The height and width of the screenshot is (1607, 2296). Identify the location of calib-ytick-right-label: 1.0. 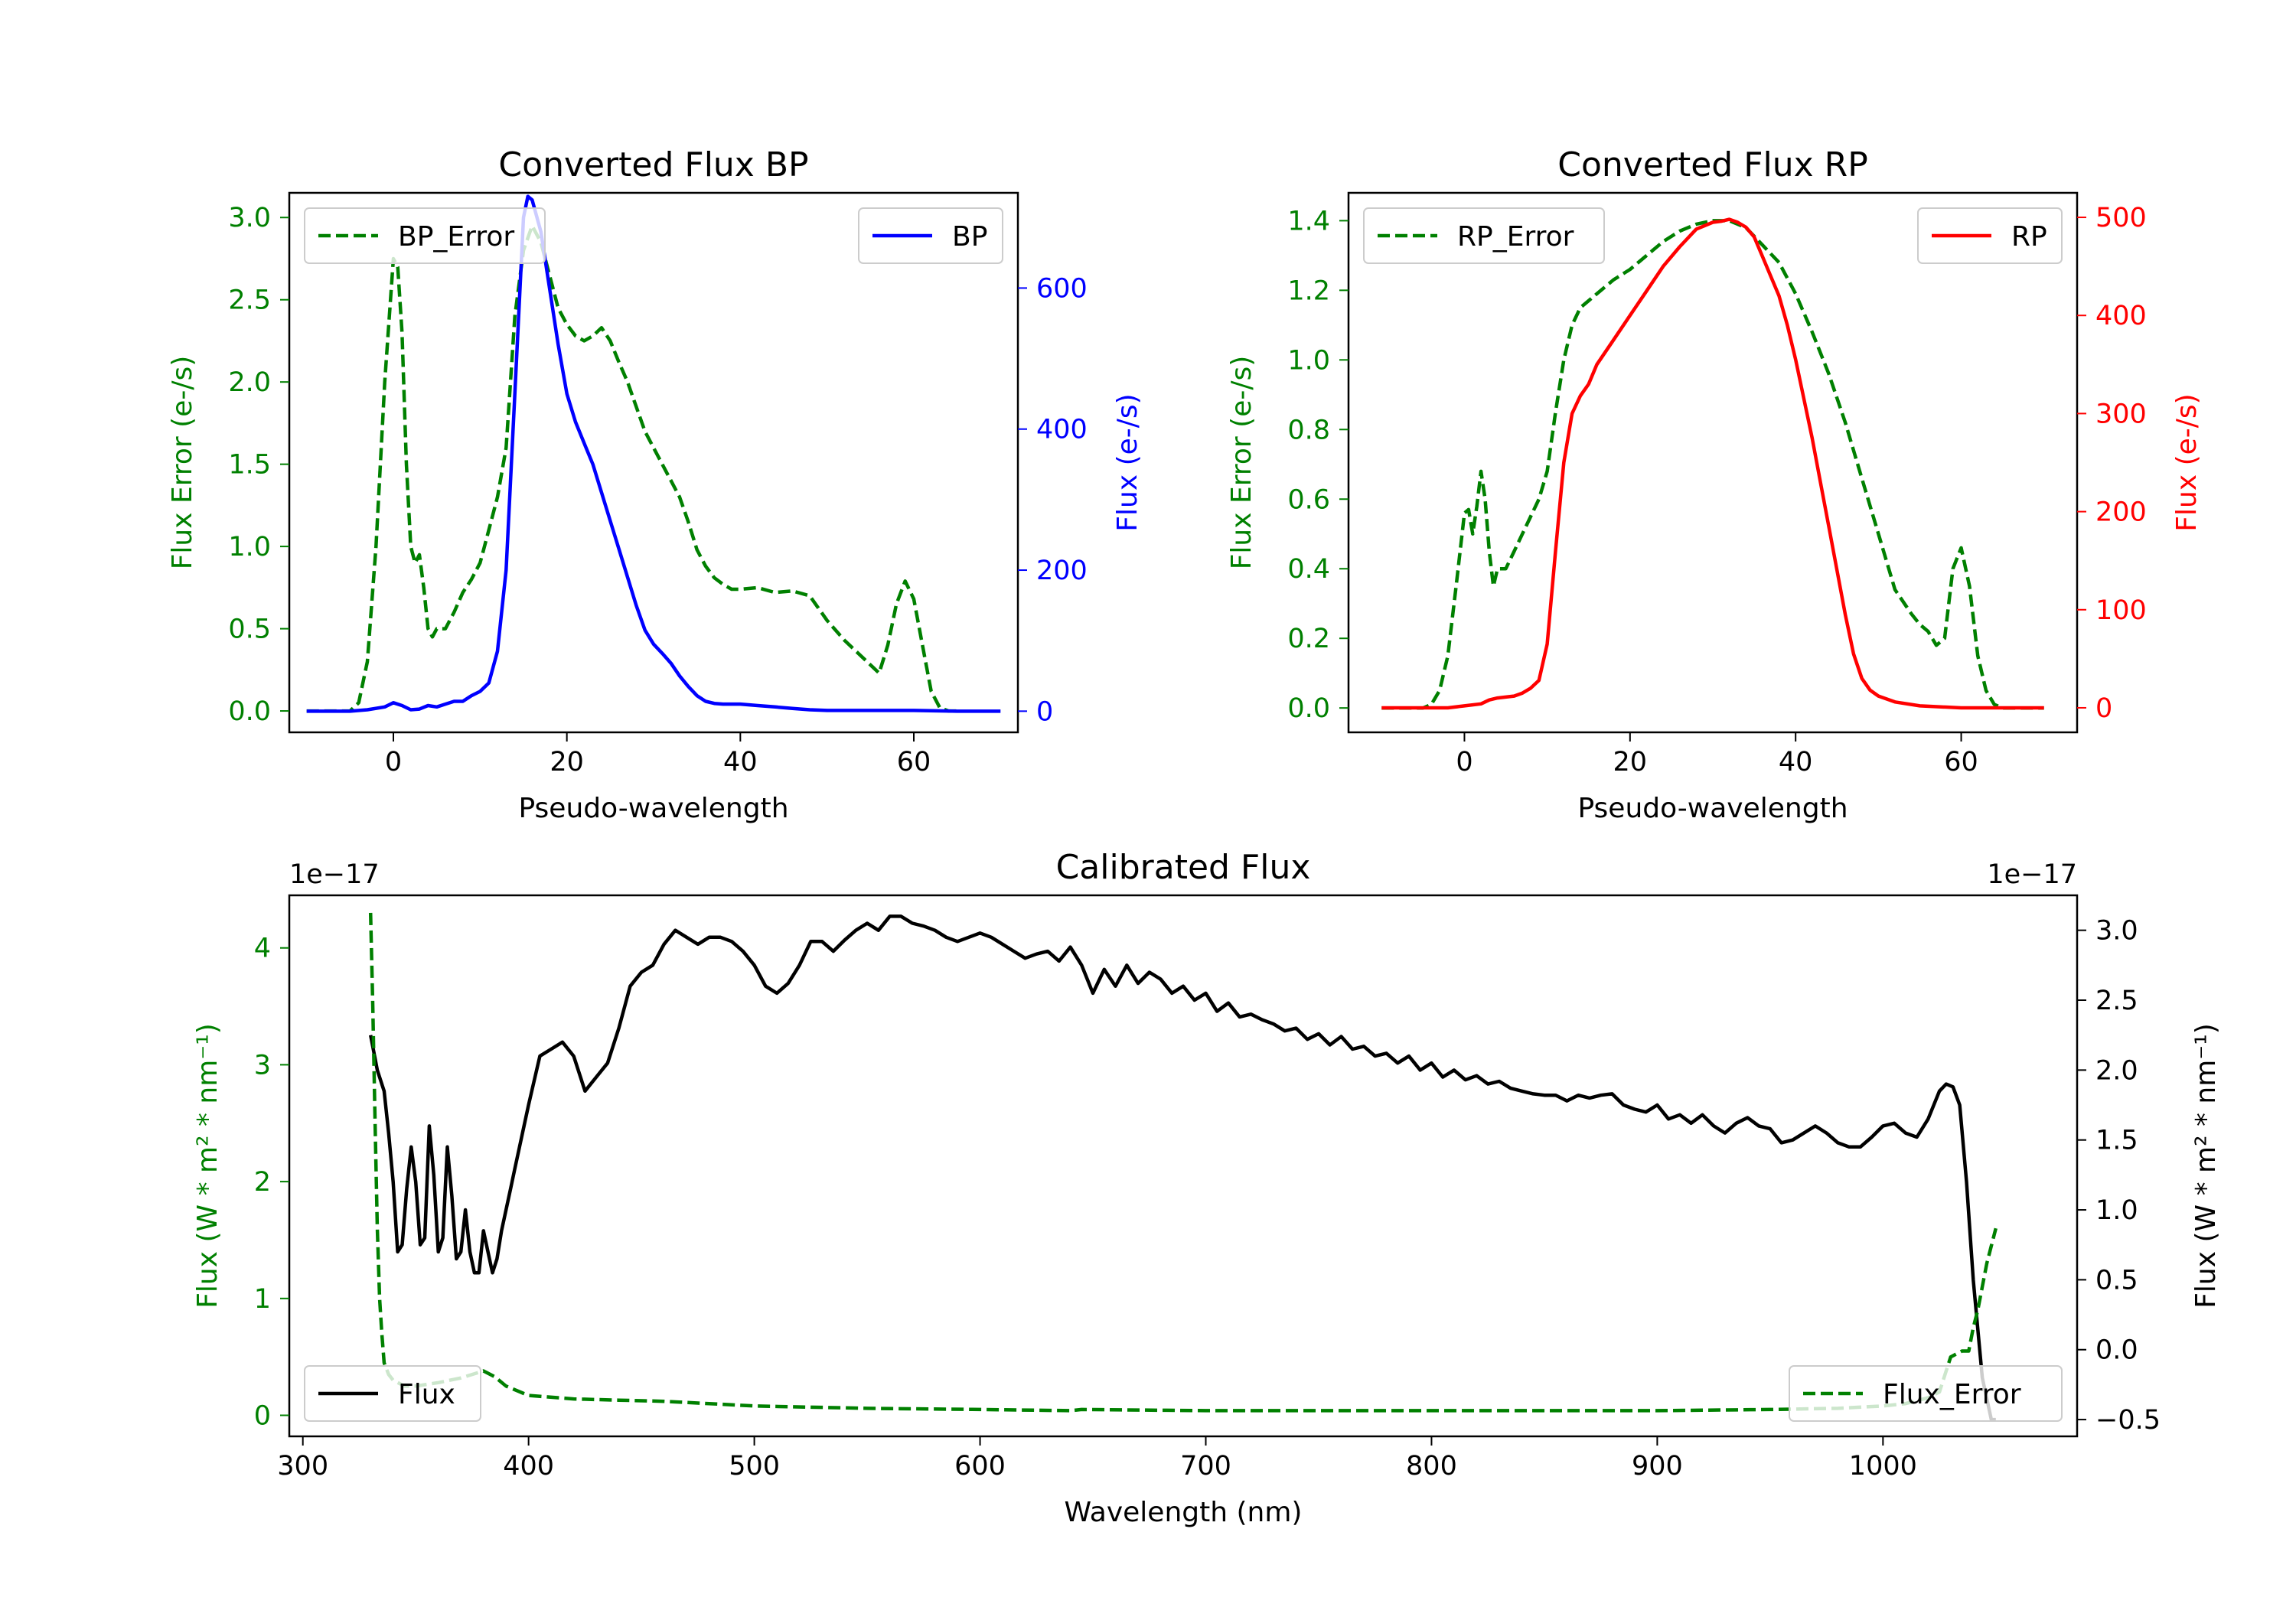
(2116, 1210).